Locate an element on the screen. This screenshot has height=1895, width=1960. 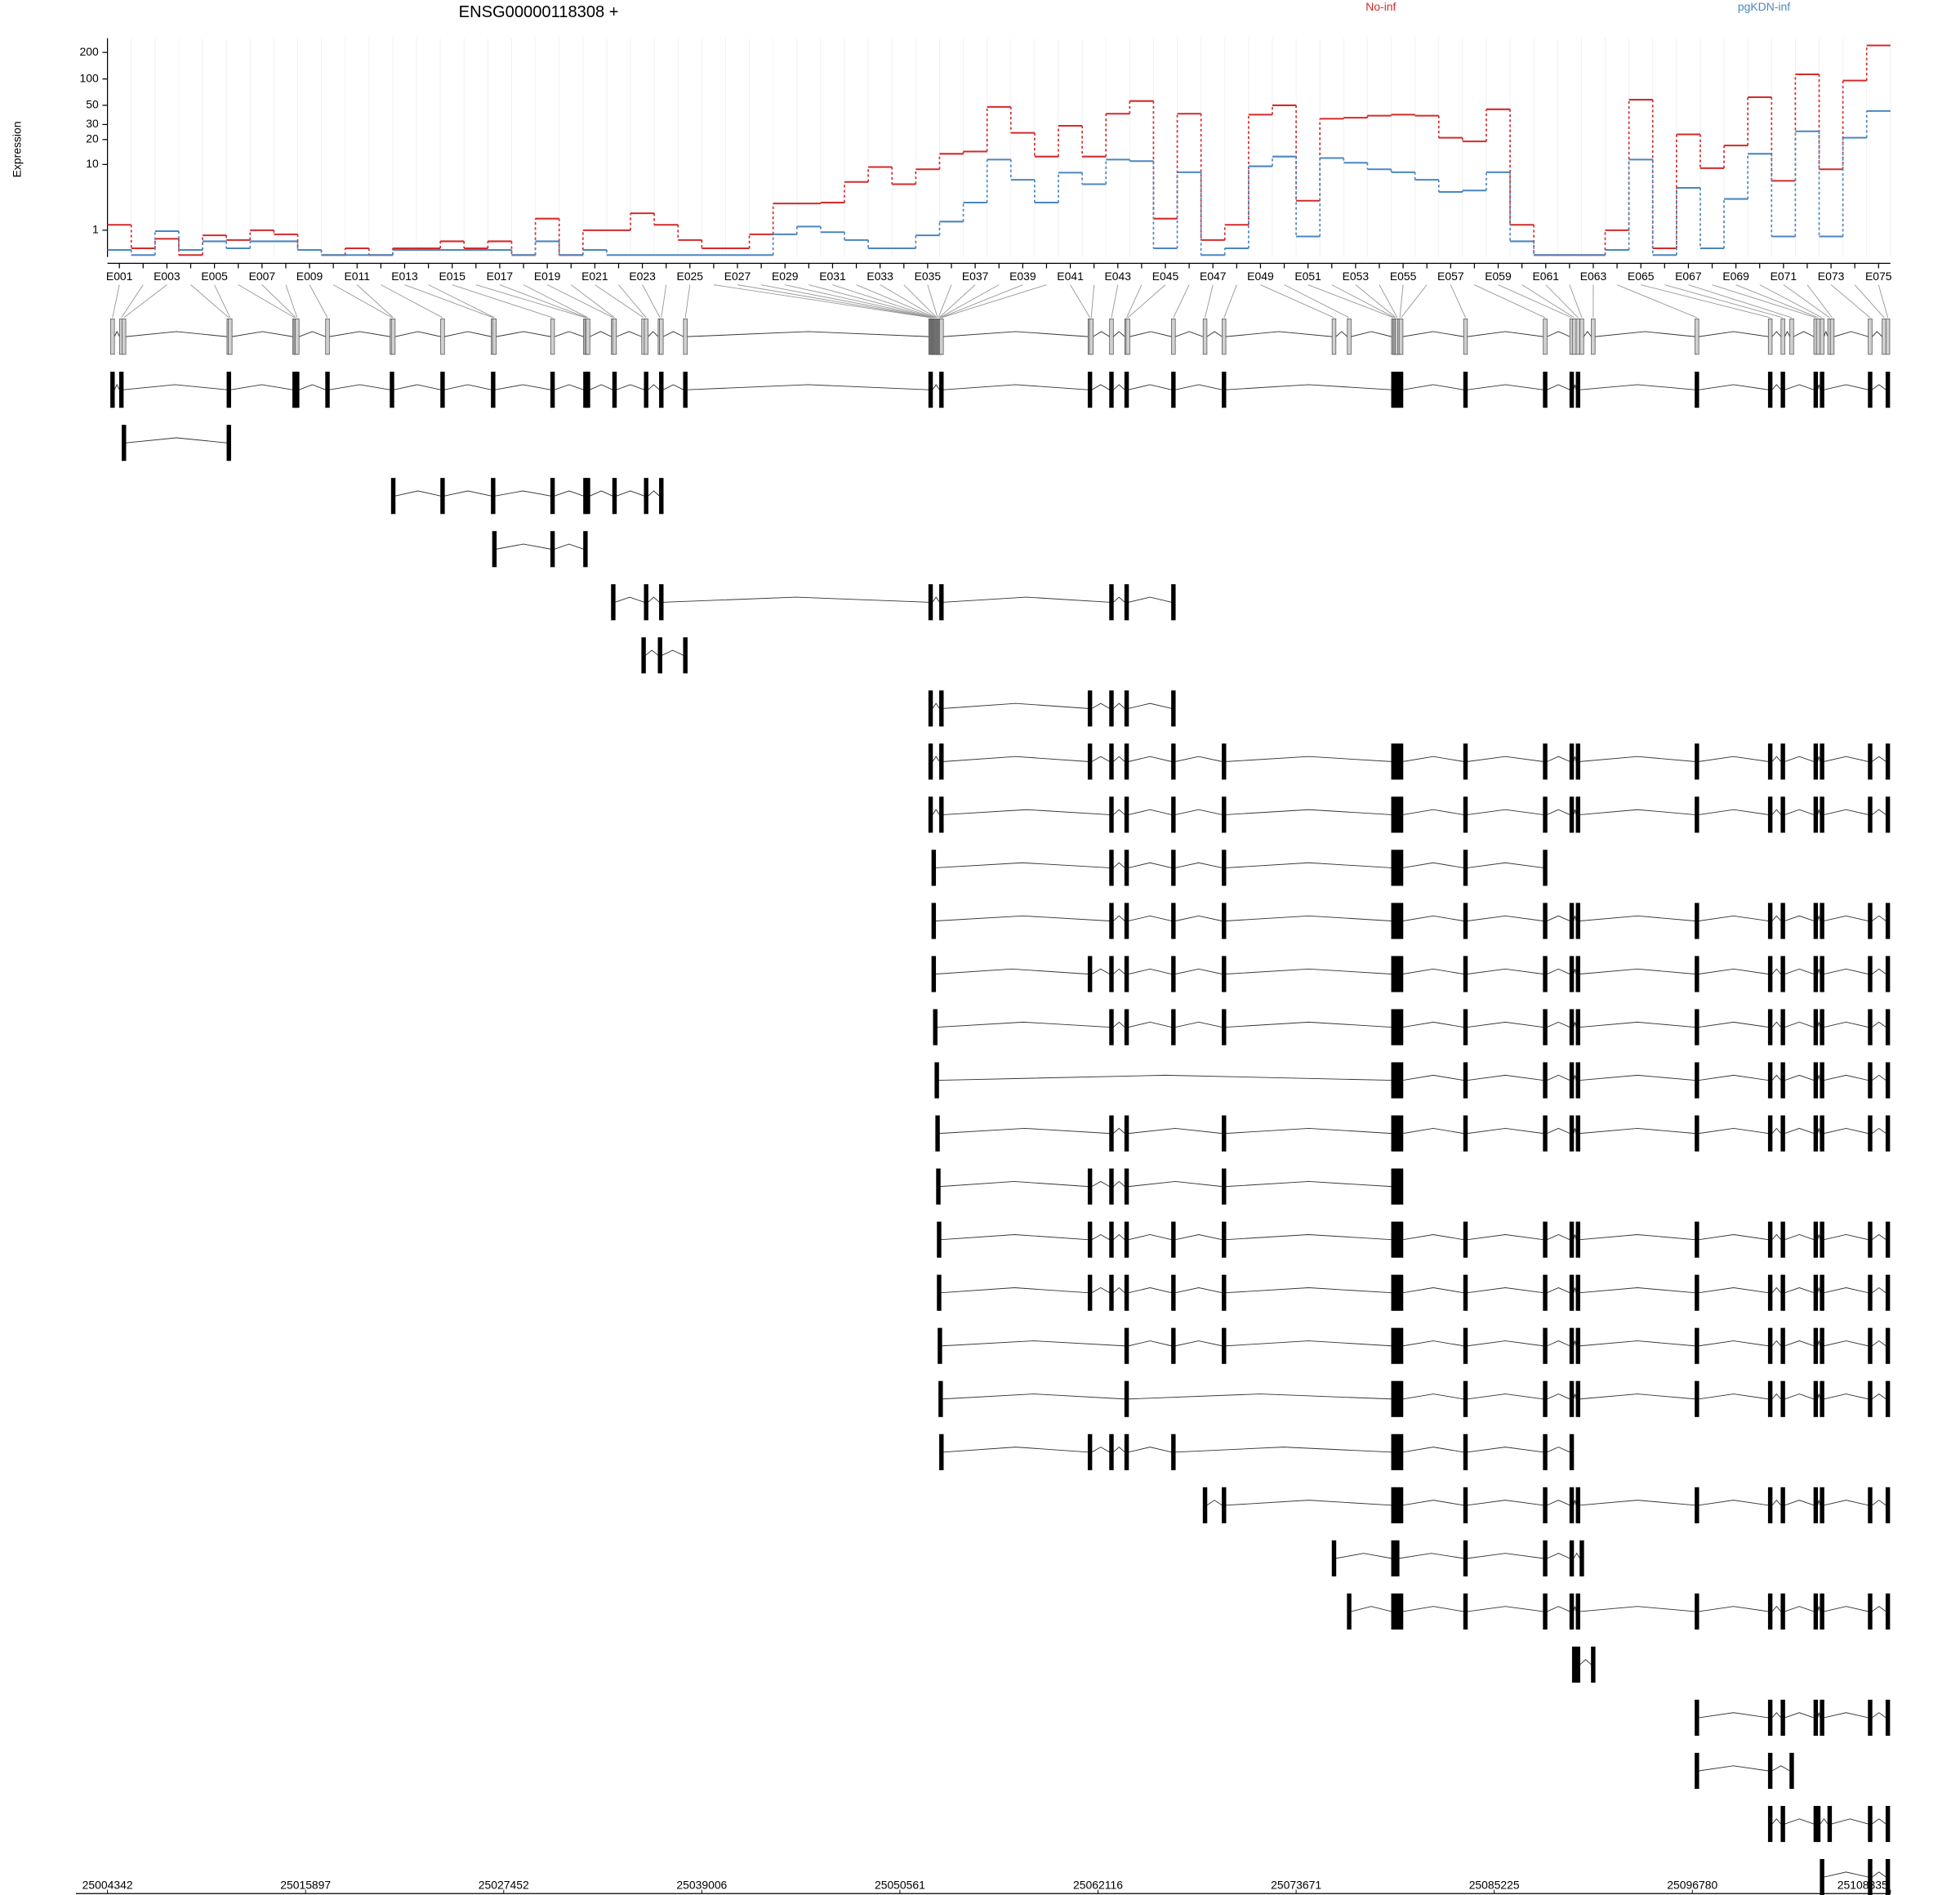
x-tick-label: E027 is located at coordinates (737, 276).